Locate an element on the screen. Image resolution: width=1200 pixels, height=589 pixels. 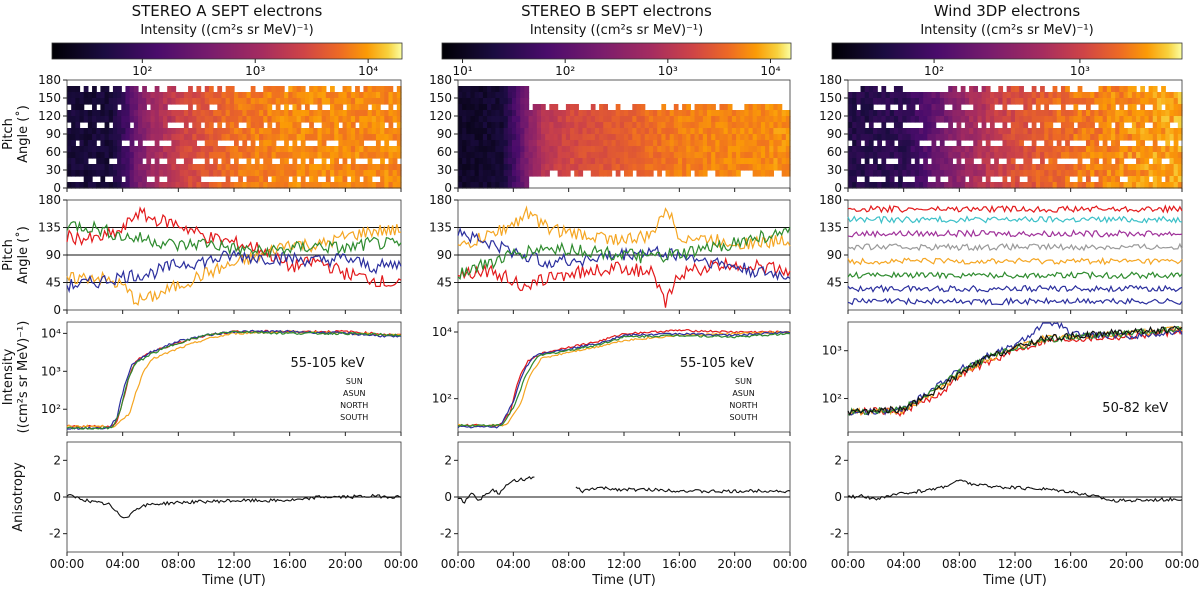
y-tick-label: 10² is located at coordinates (51, 409).